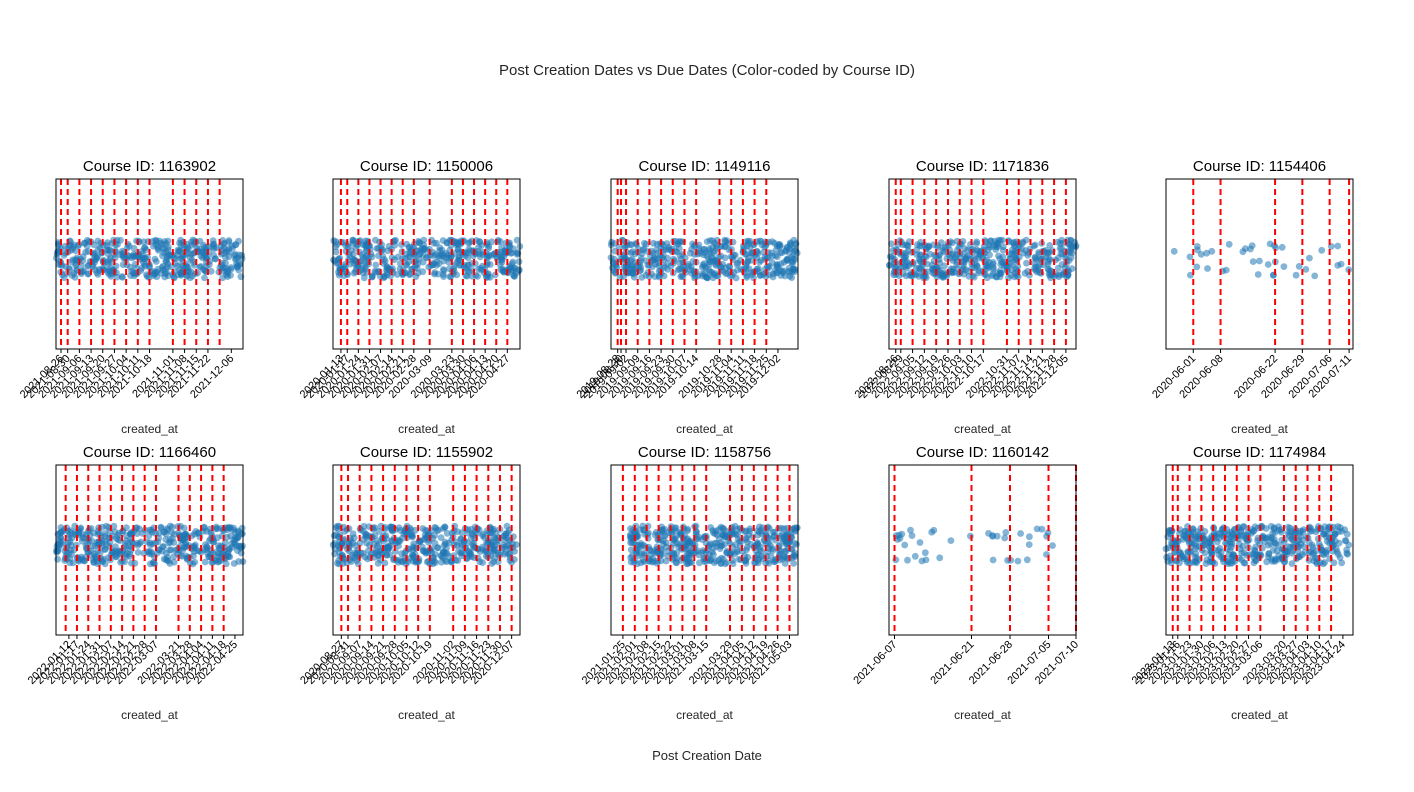 The height and width of the screenshot is (792, 1414). Describe the element at coordinates (875, 663) in the screenshot. I see `x-tick-label: 2021-06-07` at that location.